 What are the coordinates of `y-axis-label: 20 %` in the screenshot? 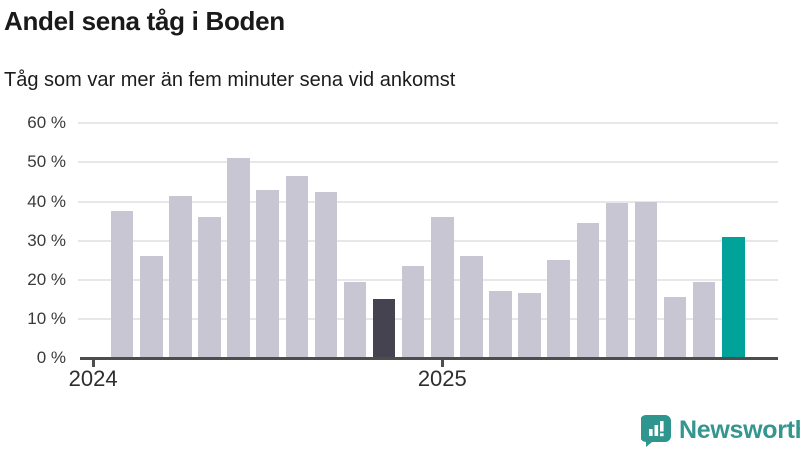 It's located at (46, 279).